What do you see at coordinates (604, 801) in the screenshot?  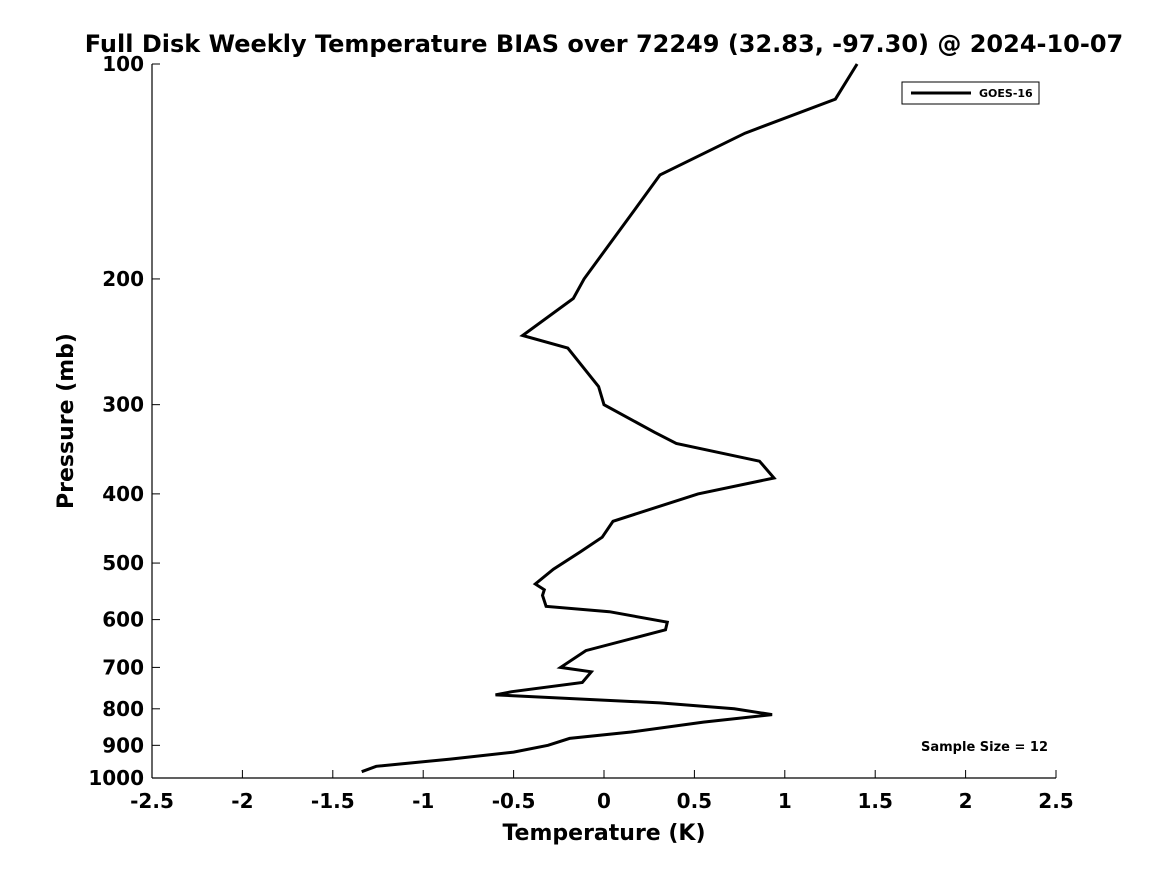 I see `x-tick-label: 0` at bounding box center [604, 801].